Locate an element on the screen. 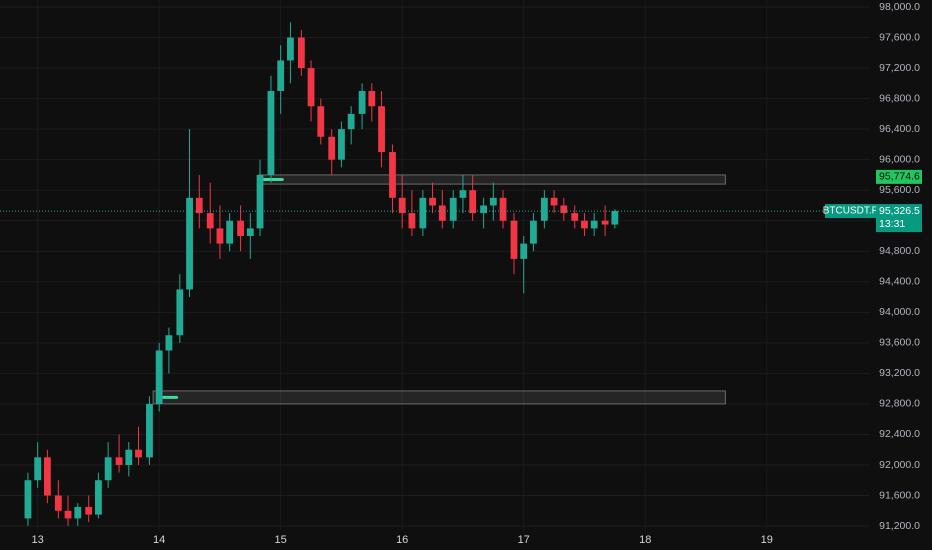 The image size is (932, 550). y-tick-label: 96,800.0 is located at coordinates (899, 98).